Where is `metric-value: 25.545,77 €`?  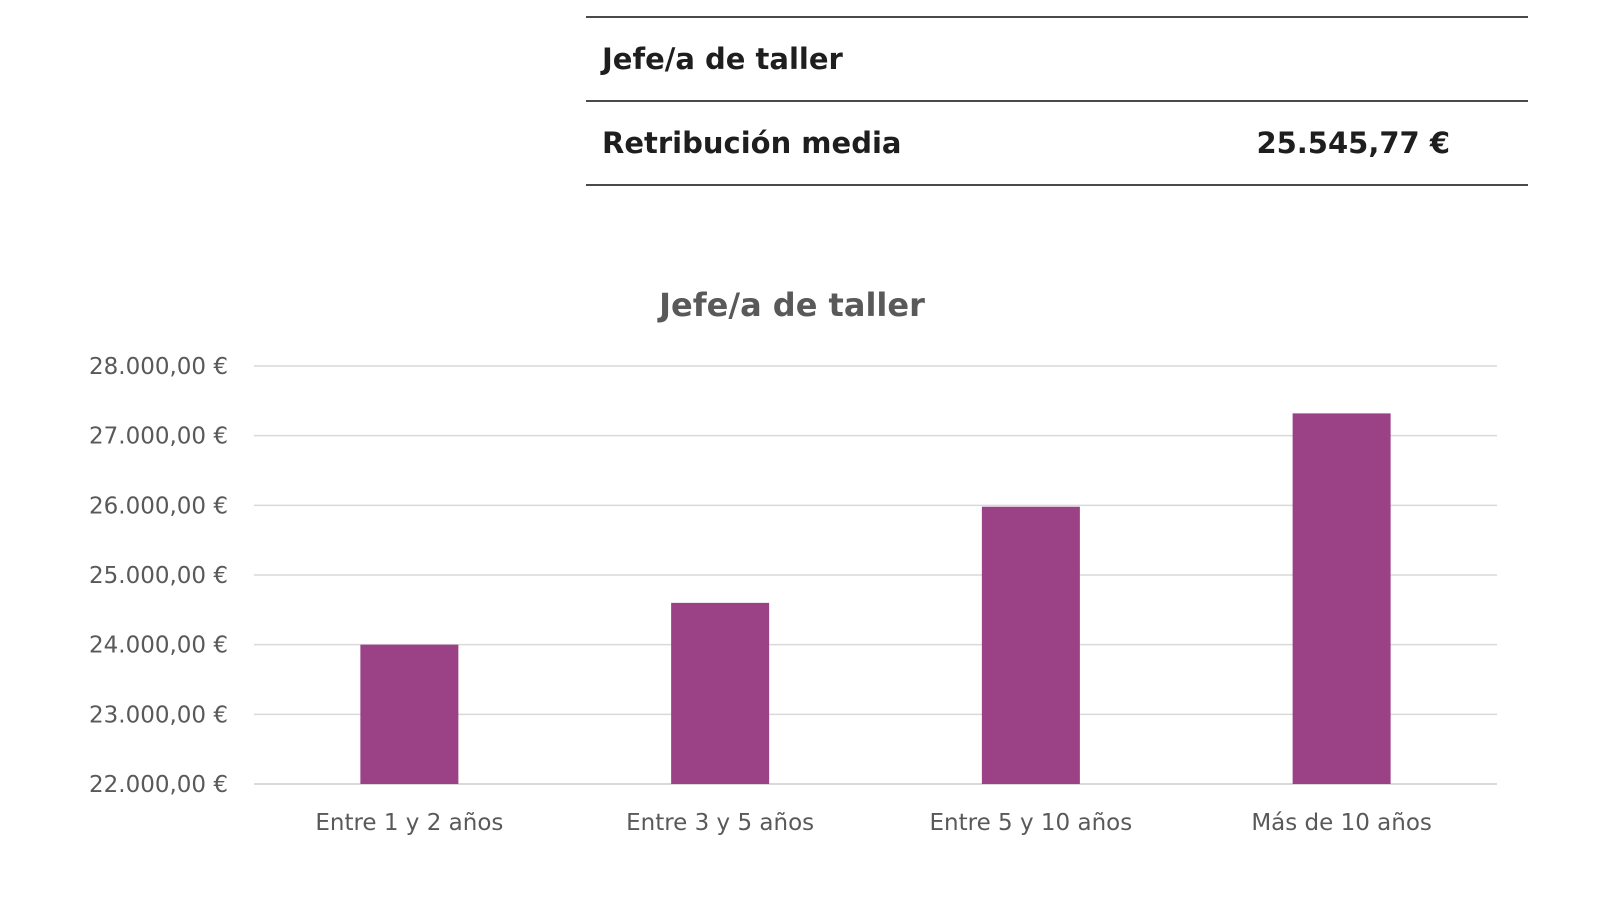
metric-value: 25.545,77 € is located at coordinates (1353, 143).